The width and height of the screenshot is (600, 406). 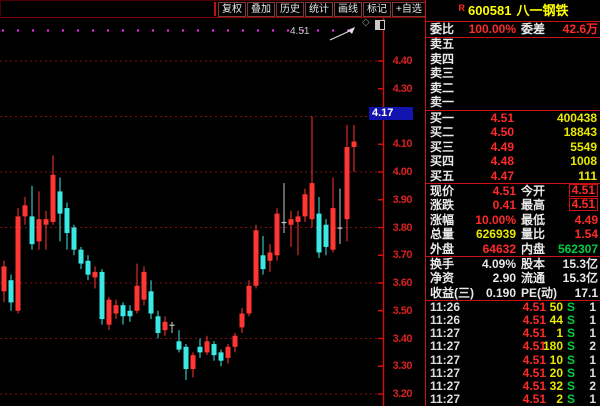 I want to click on y-axis-label: 3.90, so click(x=402, y=199).